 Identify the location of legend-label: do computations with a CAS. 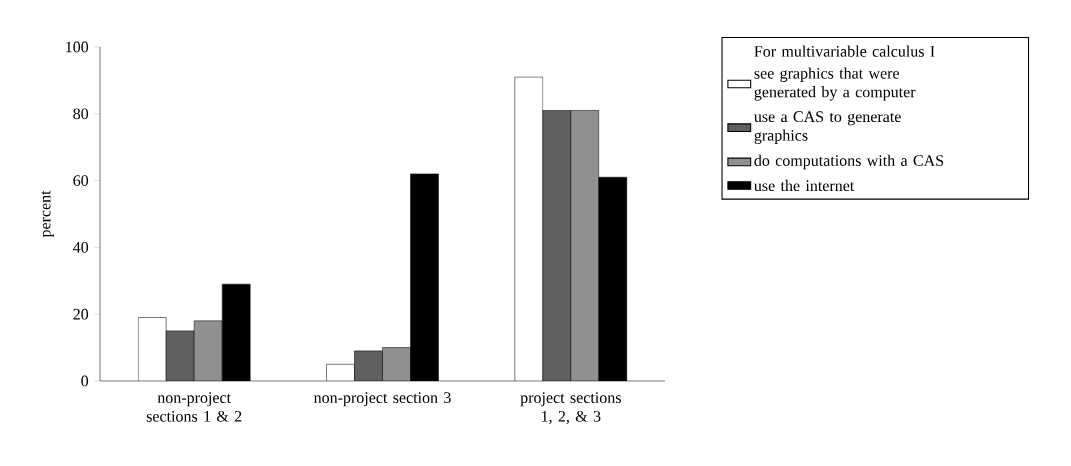
(849, 162).